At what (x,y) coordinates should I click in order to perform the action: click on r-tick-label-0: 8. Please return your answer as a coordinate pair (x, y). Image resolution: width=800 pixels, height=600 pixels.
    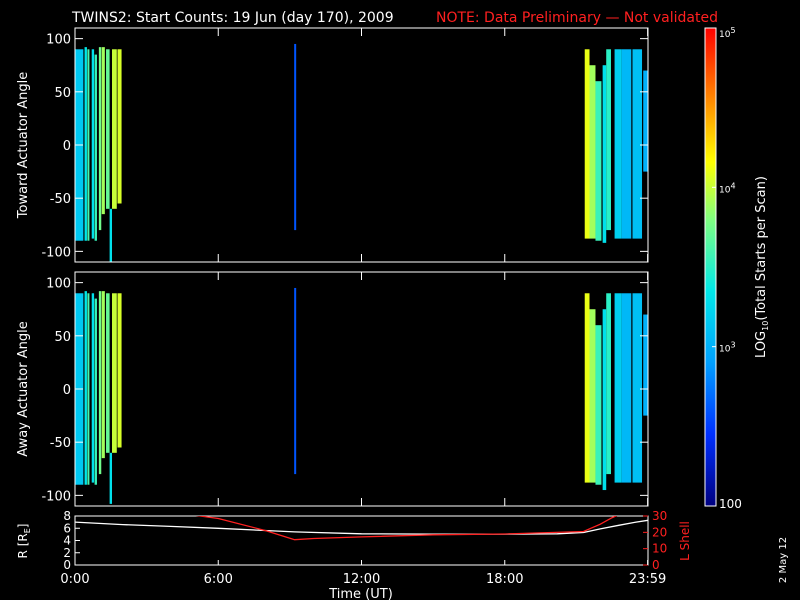
    Looking at the image, I should click on (67, 516).